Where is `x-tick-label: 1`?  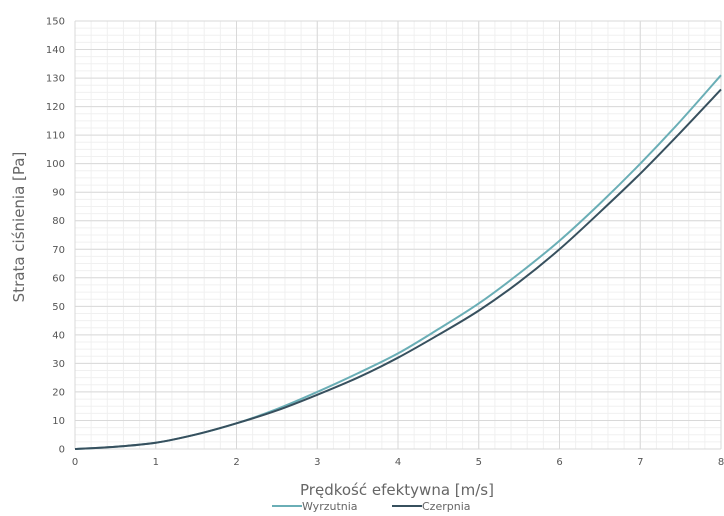 x-tick-label: 1 is located at coordinates (156, 462).